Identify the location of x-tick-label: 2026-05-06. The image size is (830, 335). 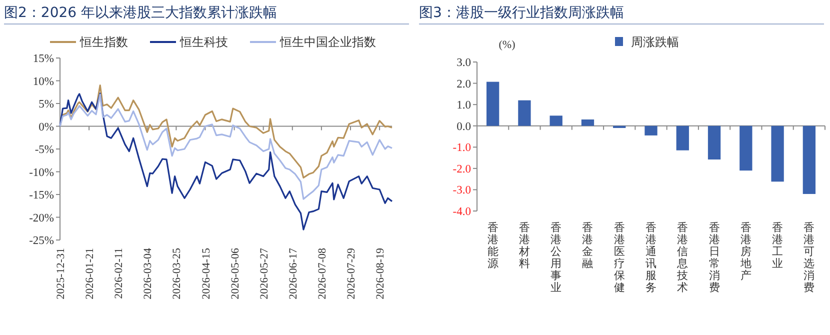
(235, 274).